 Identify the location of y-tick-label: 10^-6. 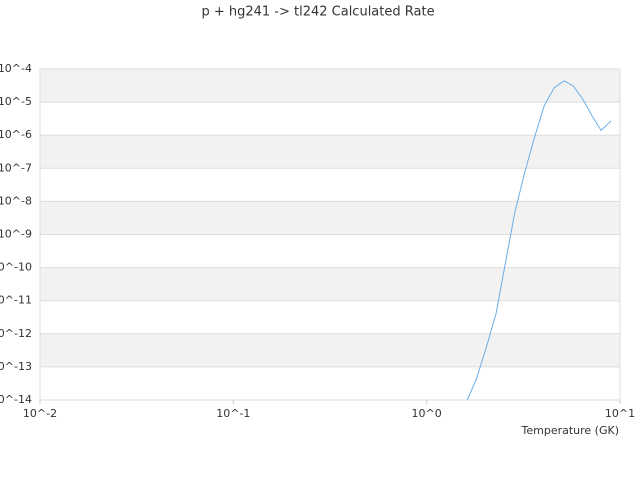
(16, 134).